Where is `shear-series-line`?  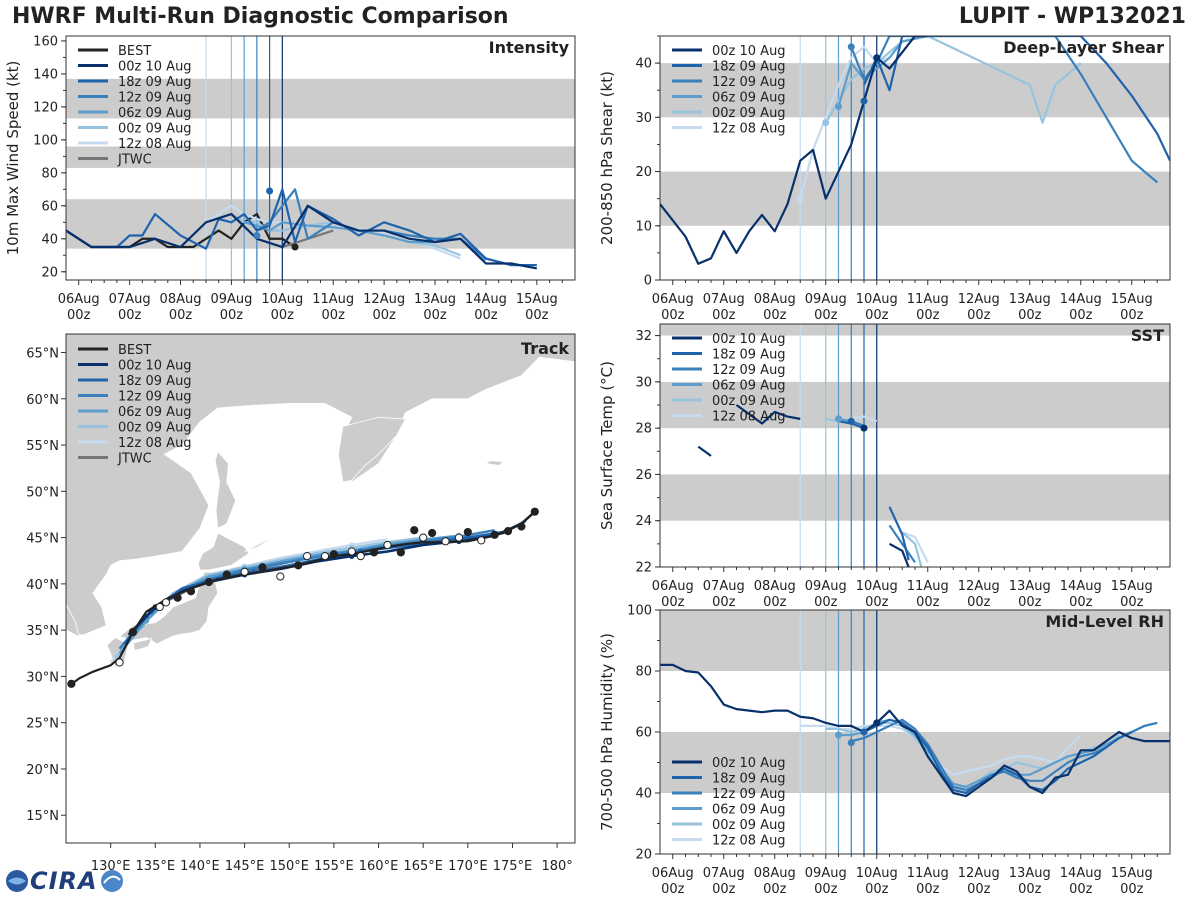
shear-series-line is located at coordinates (953, 80).